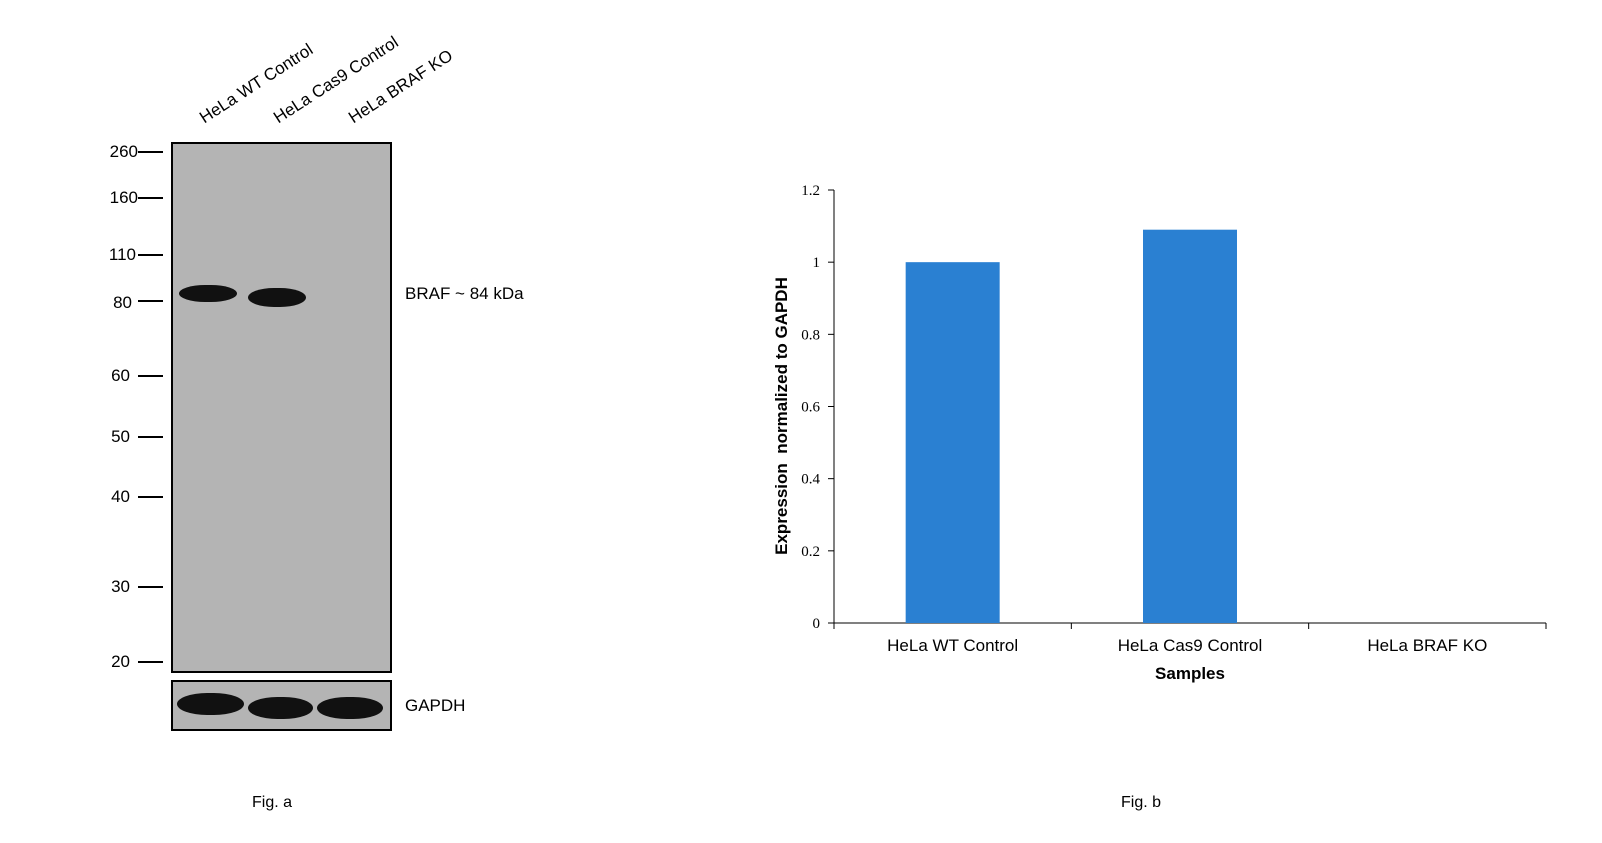 The width and height of the screenshot is (1602, 843). What do you see at coordinates (781, 416) in the screenshot?
I see `y-axis-title: Expression normalized to GAPDH` at bounding box center [781, 416].